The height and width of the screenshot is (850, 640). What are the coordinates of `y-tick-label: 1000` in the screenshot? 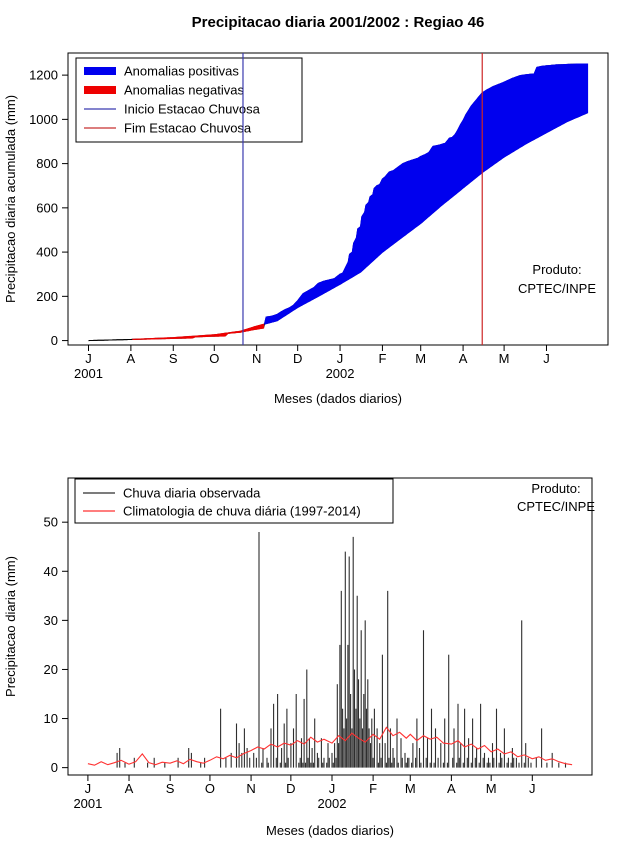 It's located at (43, 119).